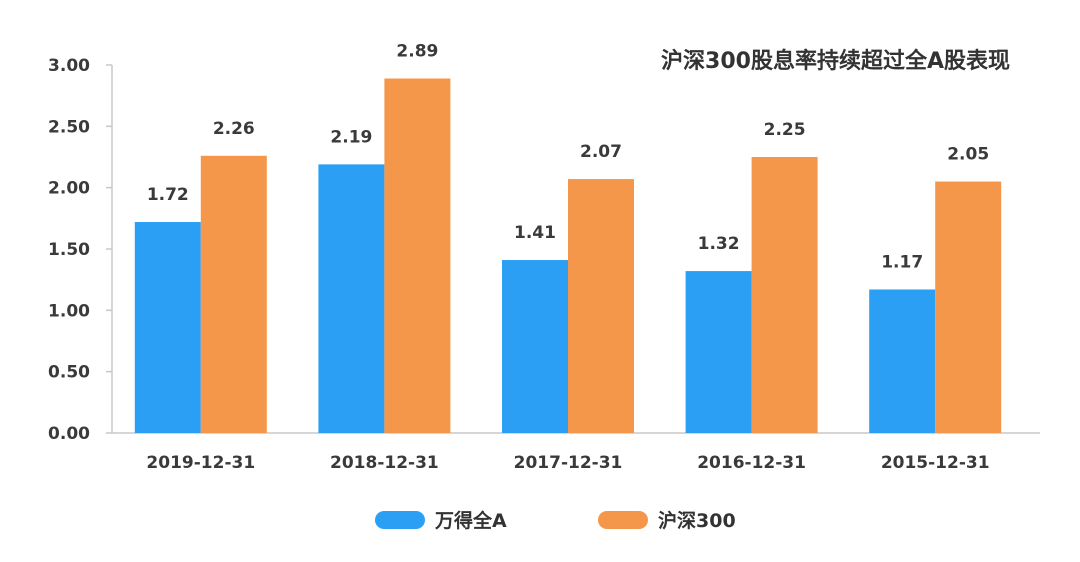 This screenshot has width=1080, height=562. I want to click on x-tick-label: 2017-12-31, so click(568, 463).